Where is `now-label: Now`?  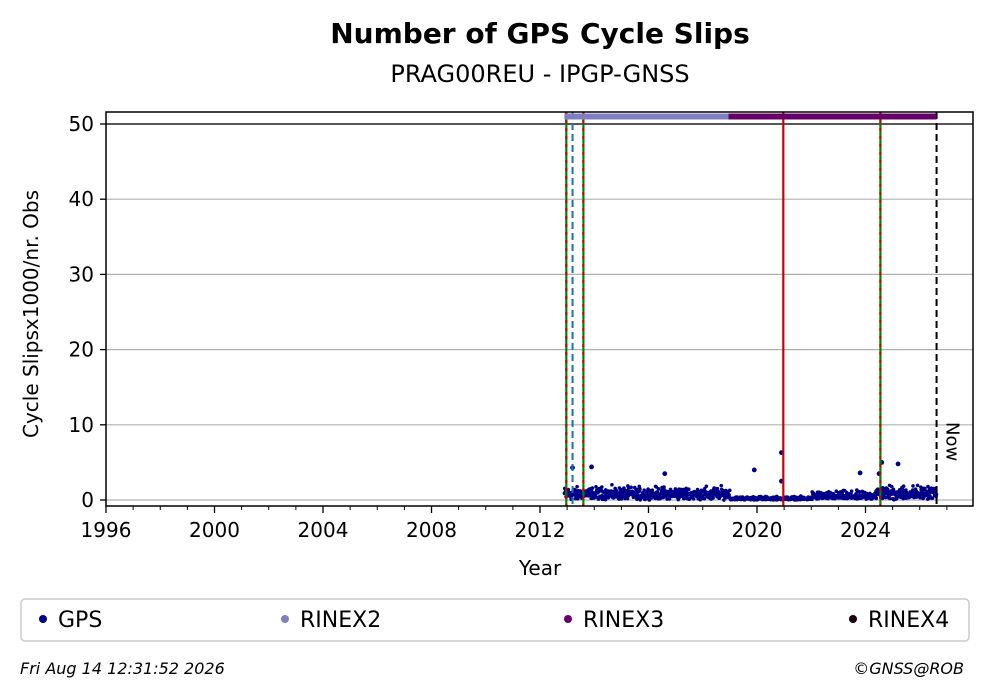 now-label: Now is located at coordinates (952, 441).